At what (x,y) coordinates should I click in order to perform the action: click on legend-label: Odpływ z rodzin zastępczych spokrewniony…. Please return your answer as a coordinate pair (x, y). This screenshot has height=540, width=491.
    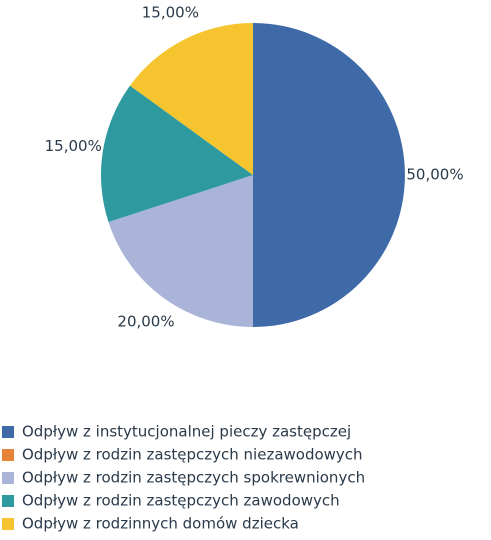
    Looking at the image, I should click on (193, 478).